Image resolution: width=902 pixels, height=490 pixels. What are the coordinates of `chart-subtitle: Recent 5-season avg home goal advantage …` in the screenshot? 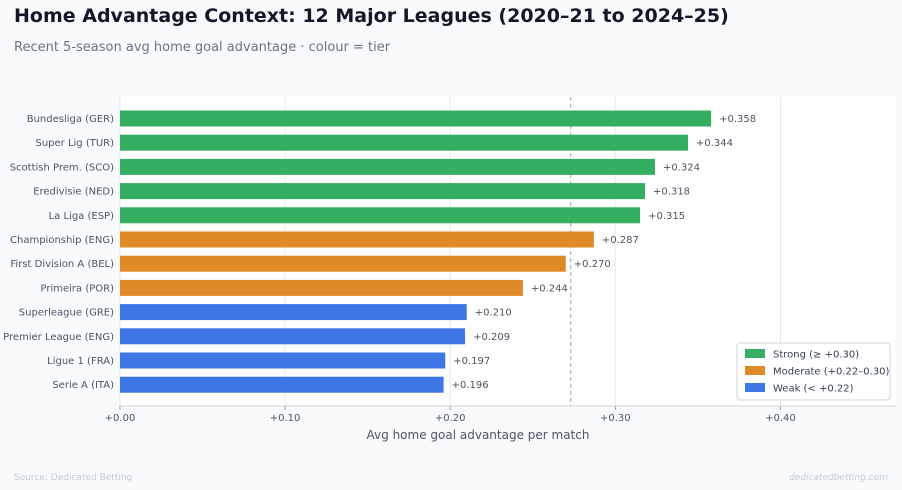 It's located at (202, 47).